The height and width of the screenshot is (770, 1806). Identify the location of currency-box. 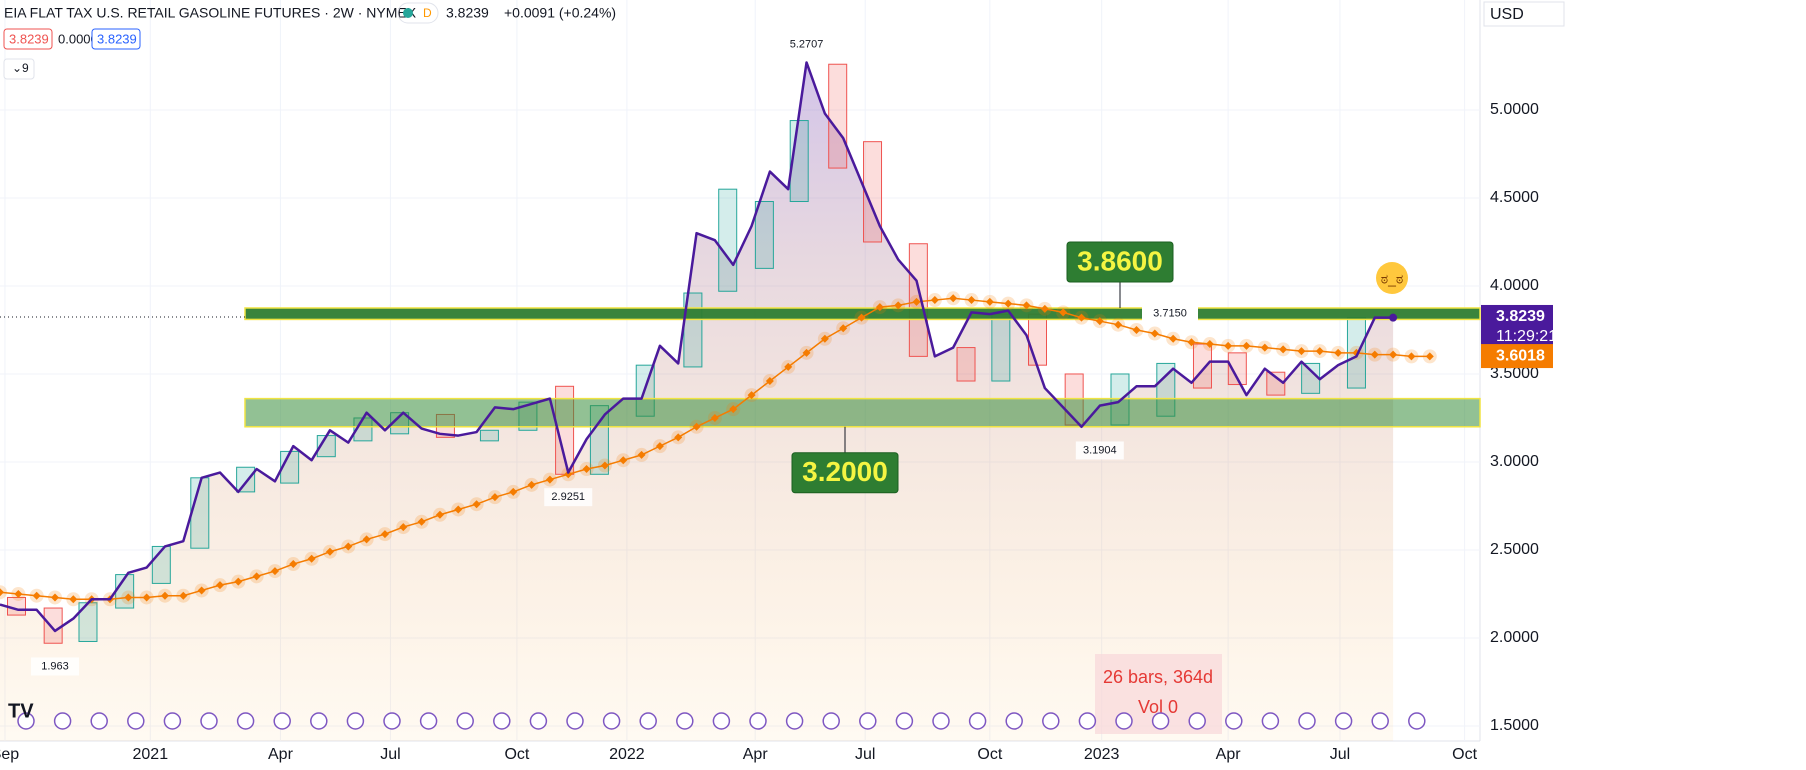
(1524, 14).